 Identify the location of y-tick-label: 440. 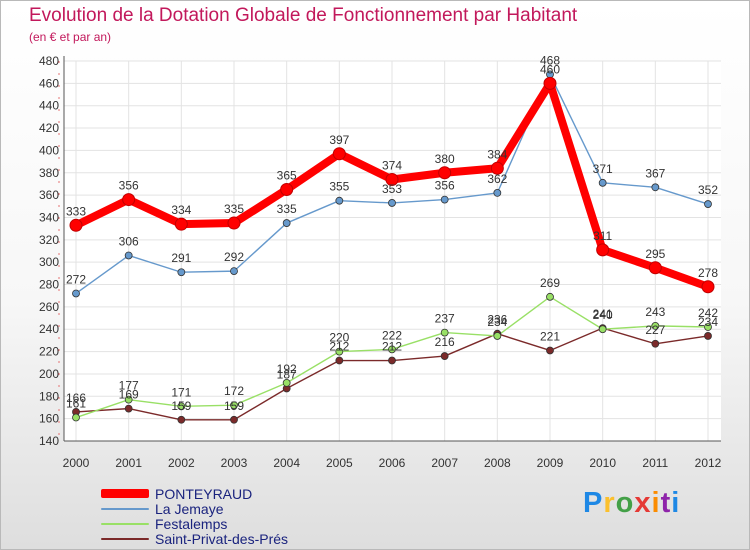
(49, 106).